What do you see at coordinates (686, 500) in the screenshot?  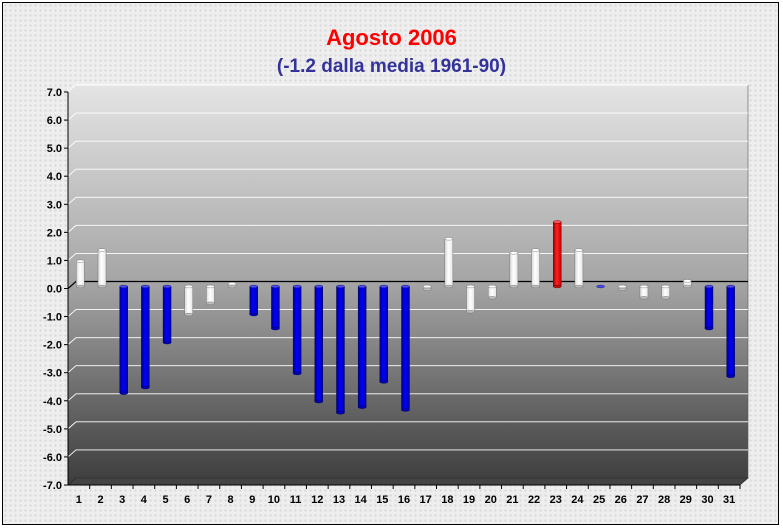 I see `x-tick-label: 29` at bounding box center [686, 500].